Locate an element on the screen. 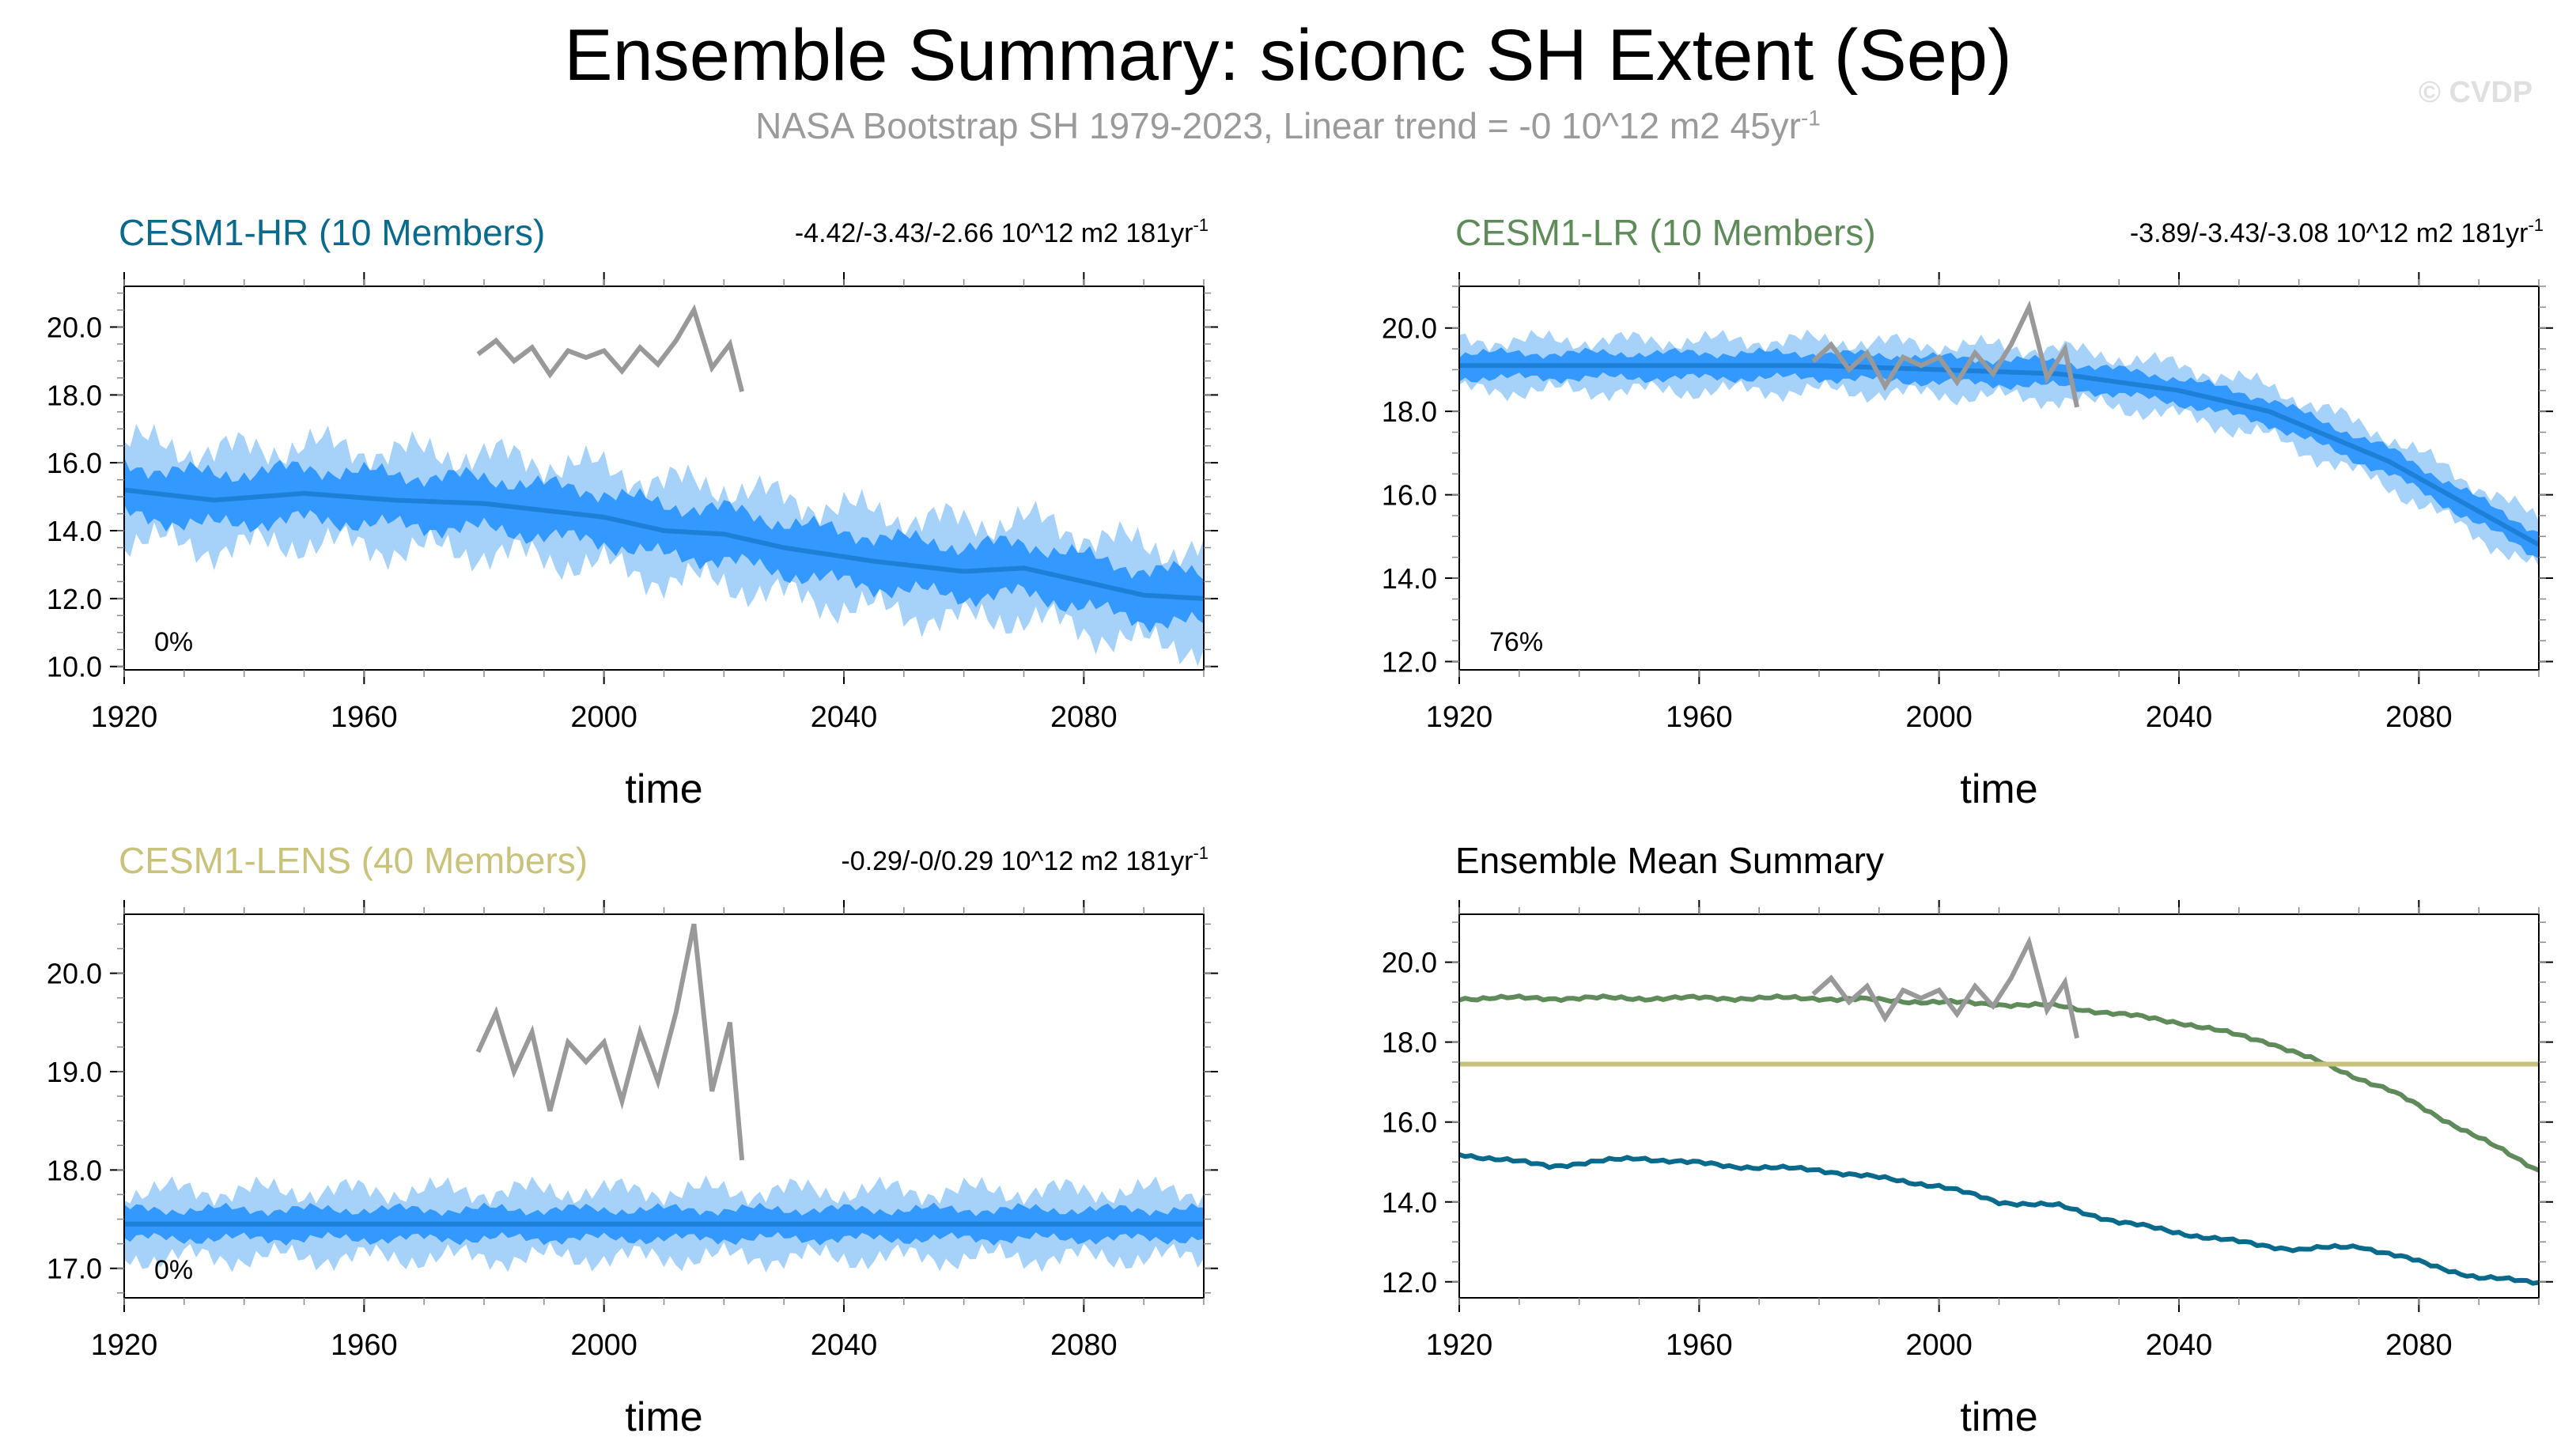 The height and width of the screenshot is (1456, 2576). y-tick-label: 19.0 is located at coordinates (75, 1072).